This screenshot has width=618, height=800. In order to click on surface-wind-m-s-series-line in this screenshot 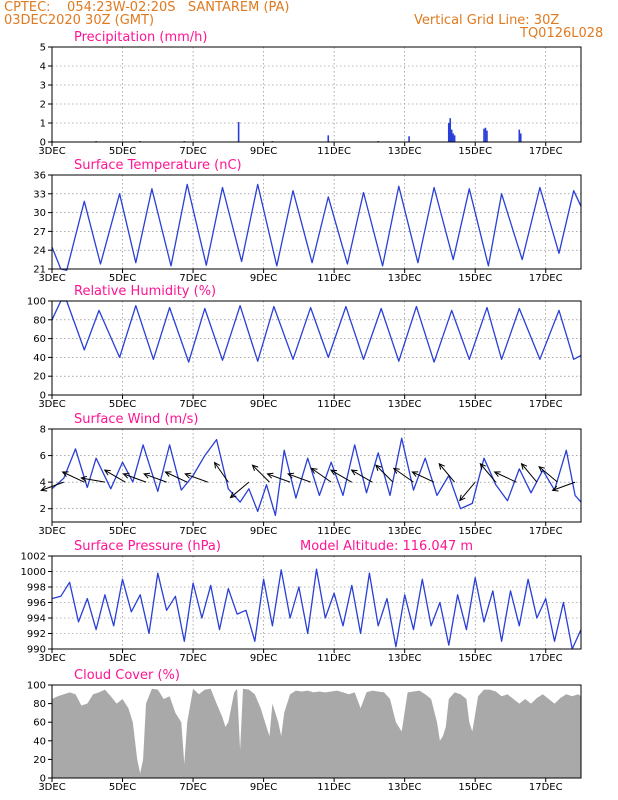, I will do `click(316, 477)`.